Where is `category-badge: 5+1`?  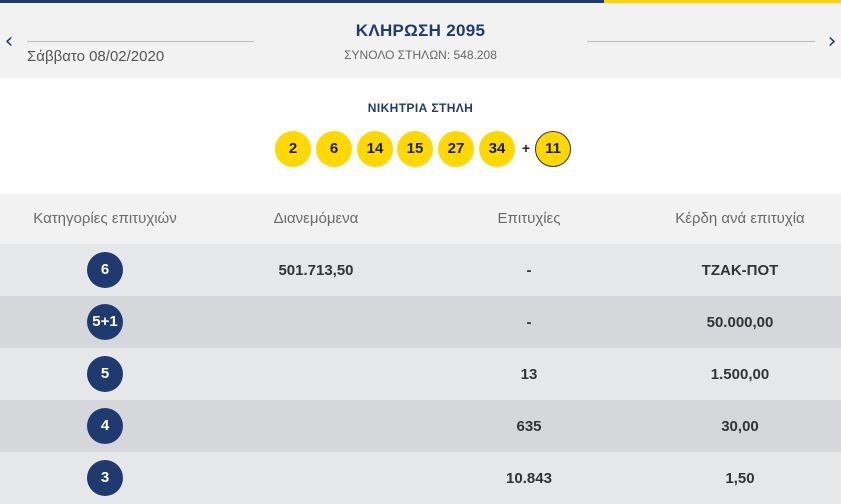
category-badge: 5+1 is located at coordinates (105, 322).